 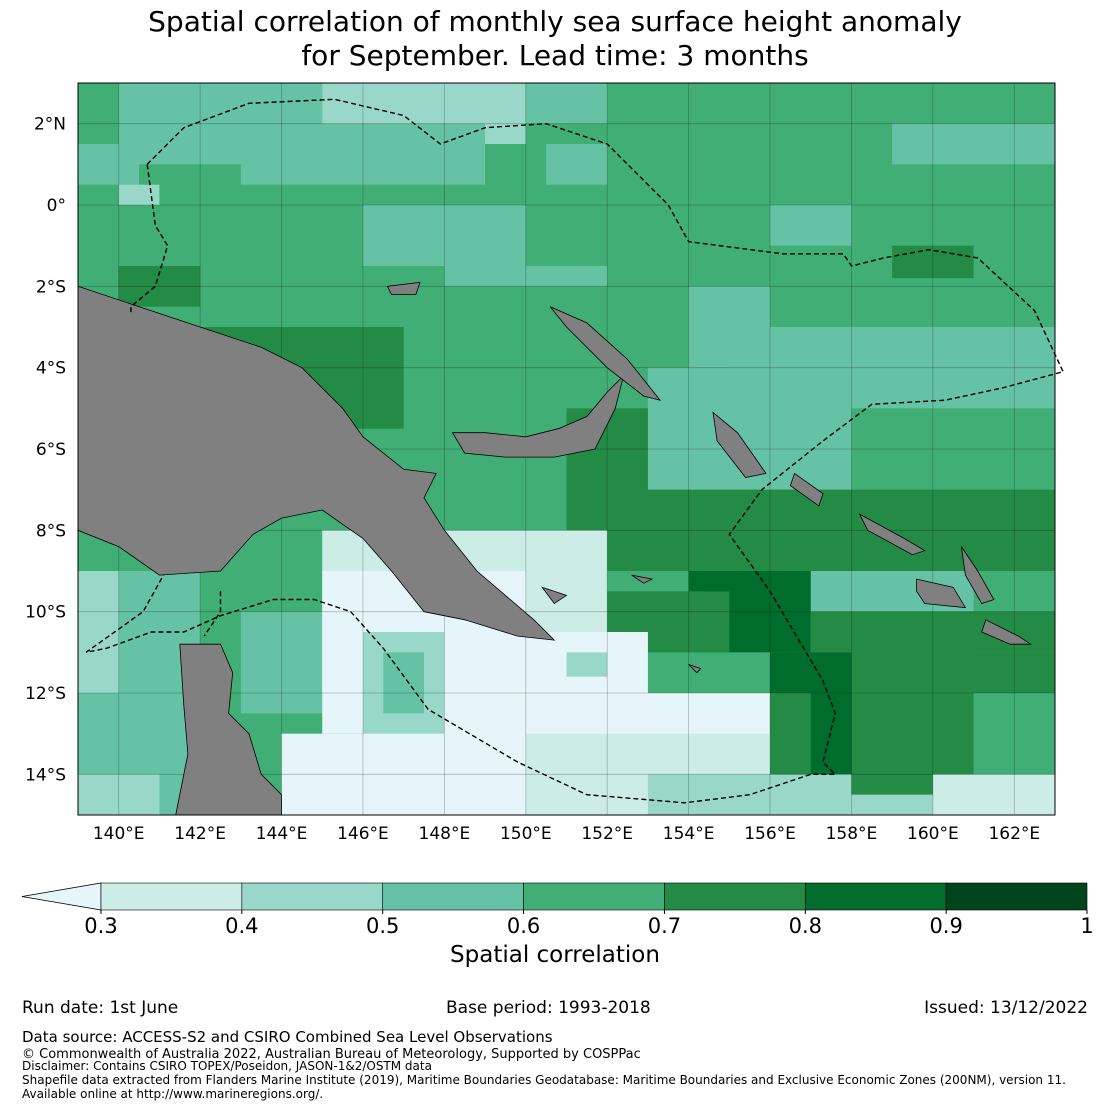 What do you see at coordinates (382, 926) in the screenshot?
I see `colorbar-tick-label: 0.5` at bounding box center [382, 926].